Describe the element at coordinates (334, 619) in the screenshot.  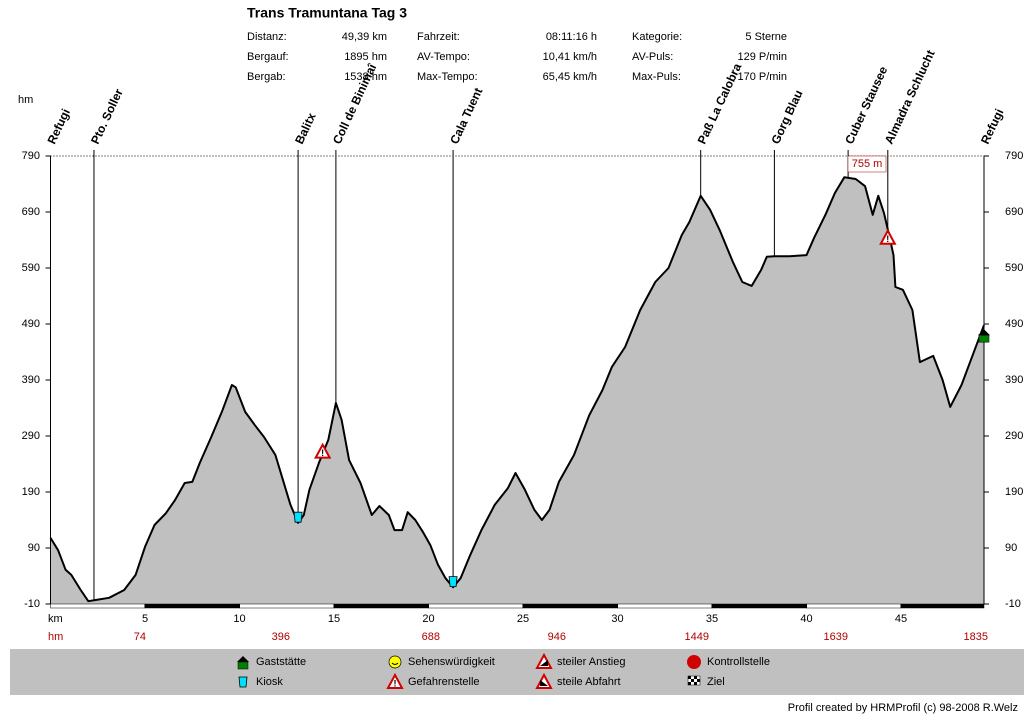
I see `x-tick-label: 15` at that location.